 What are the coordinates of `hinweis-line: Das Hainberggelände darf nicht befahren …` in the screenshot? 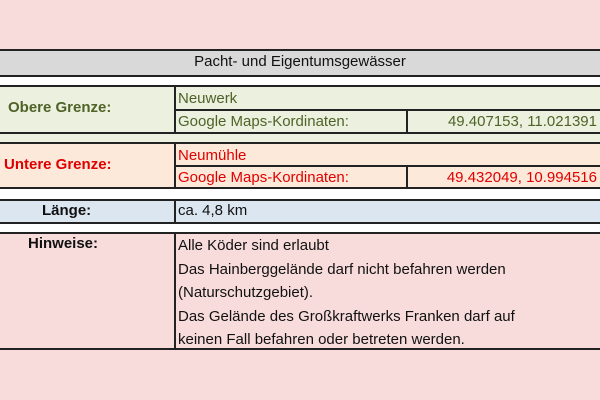 It's located at (342, 269).